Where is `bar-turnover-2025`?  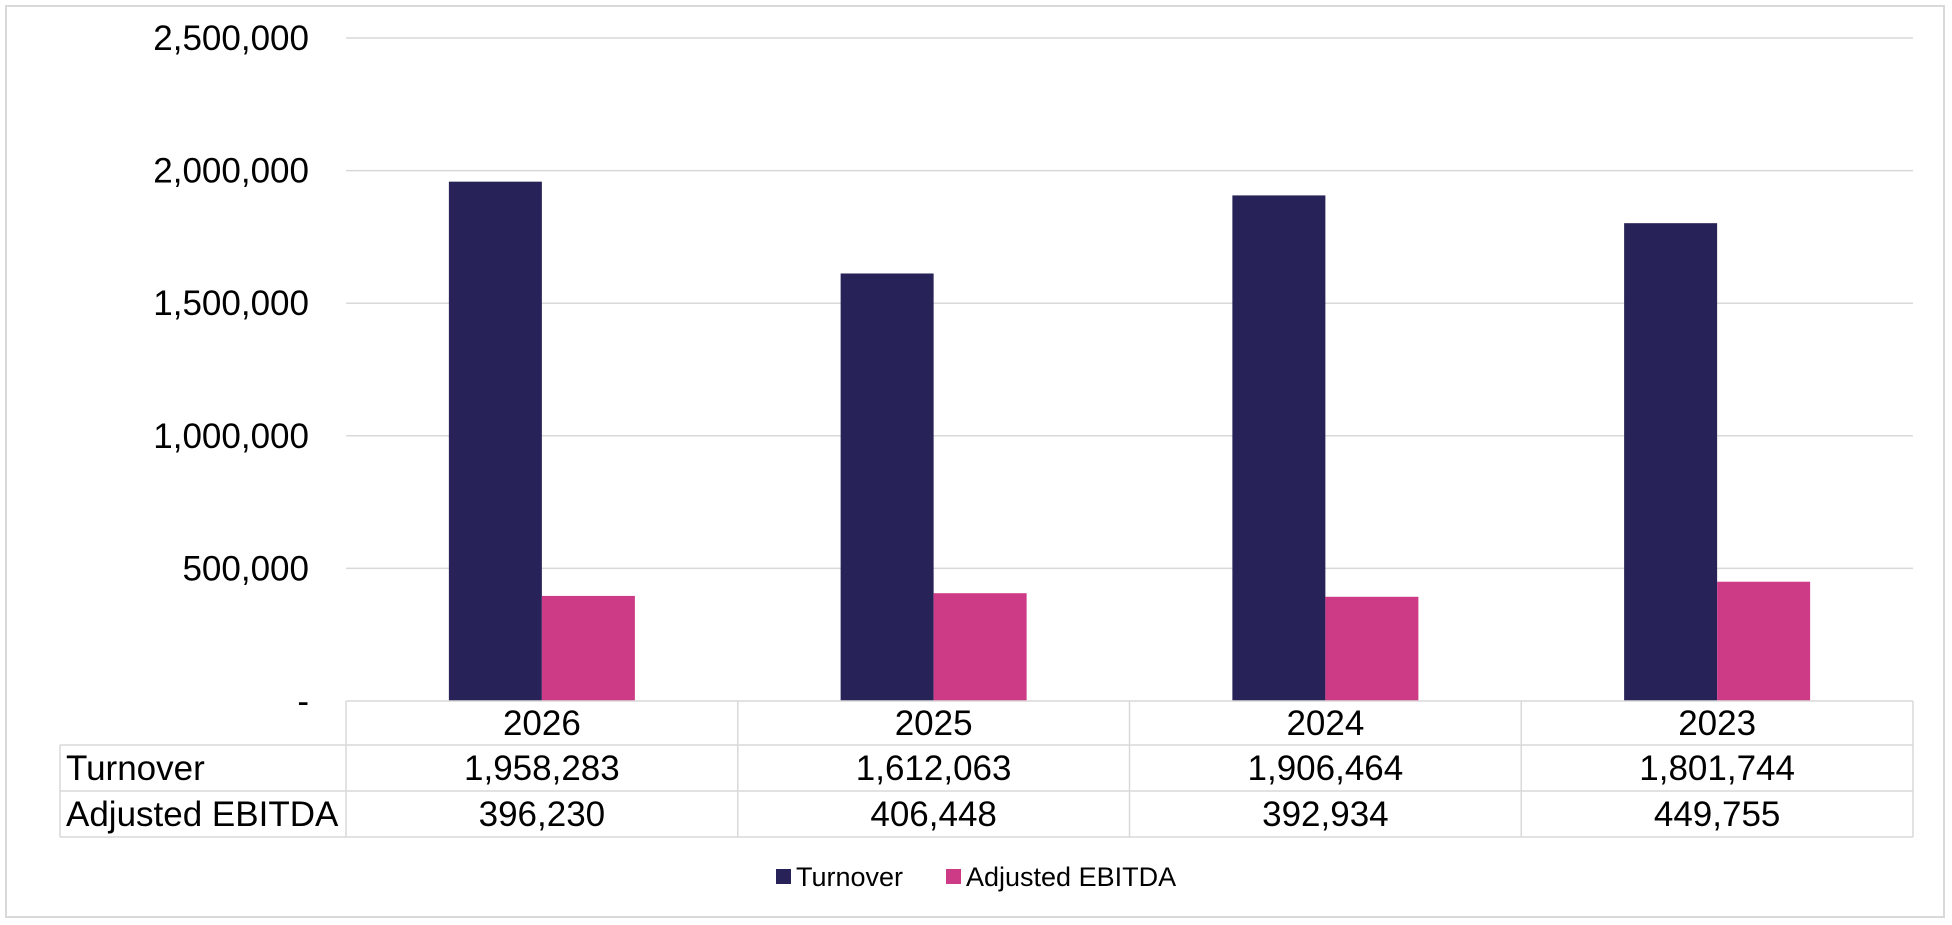 bar-turnover-2025 is located at coordinates (887, 487).